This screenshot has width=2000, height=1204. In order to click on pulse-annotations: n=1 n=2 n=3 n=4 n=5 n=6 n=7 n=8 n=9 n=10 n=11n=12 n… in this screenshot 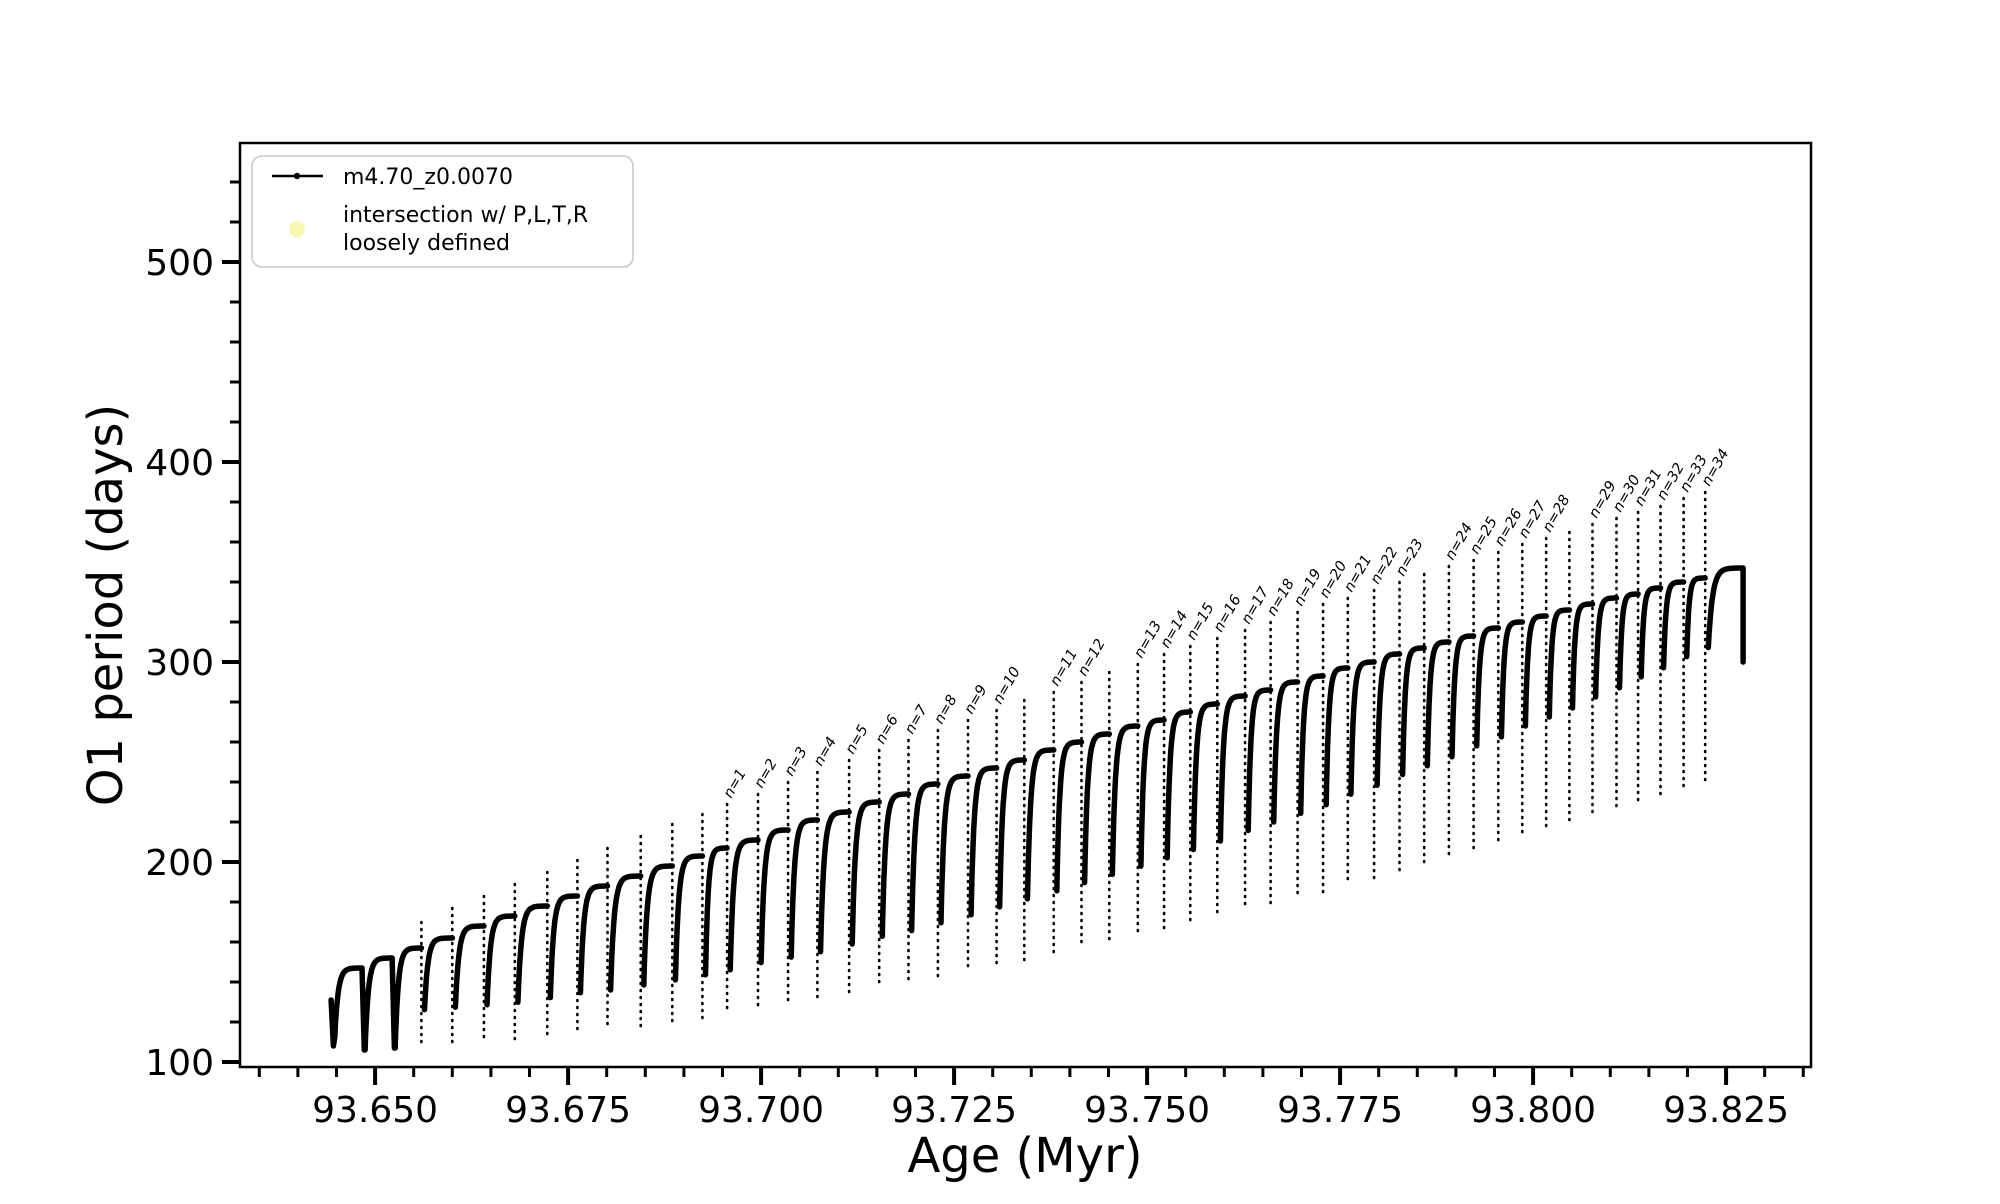, I will do `click(1227, 624)`.